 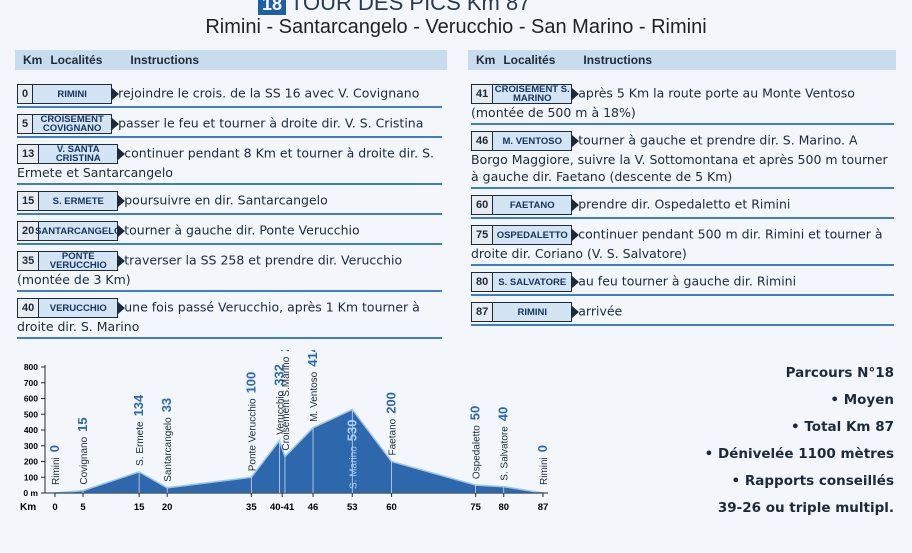 What do you see at coordinates (391, 403) in the screenshot?
I see `point-value: 200` at bounding box center [391, 403].